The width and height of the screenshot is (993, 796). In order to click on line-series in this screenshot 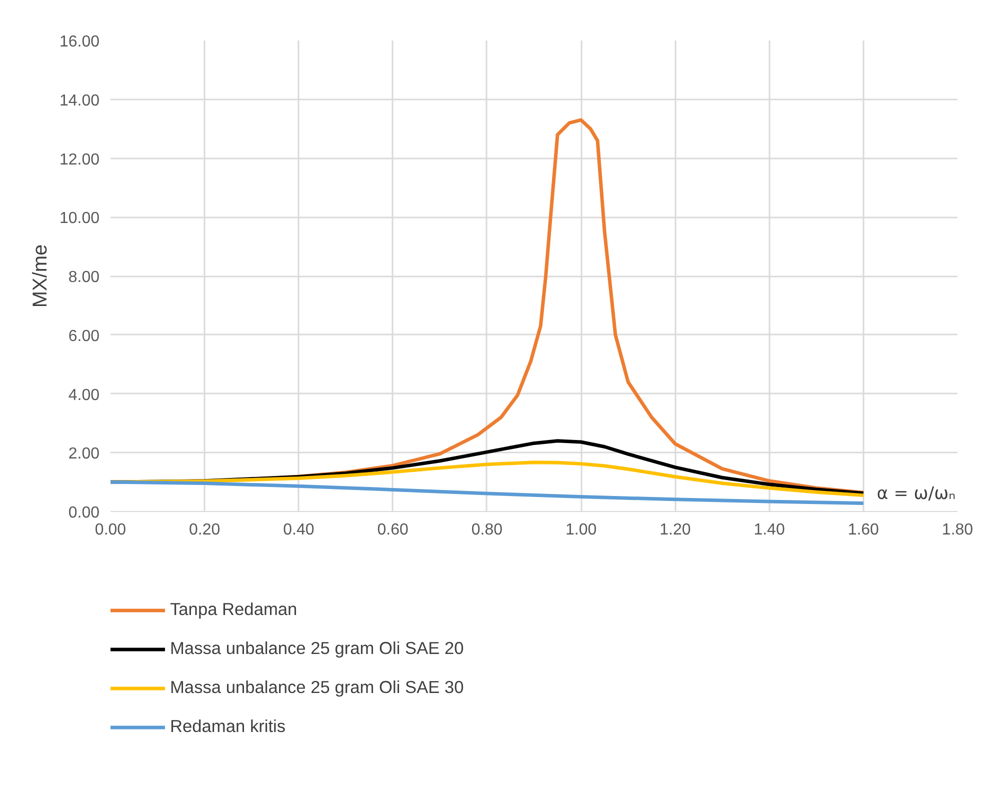, I will do `click(488, 493)`.